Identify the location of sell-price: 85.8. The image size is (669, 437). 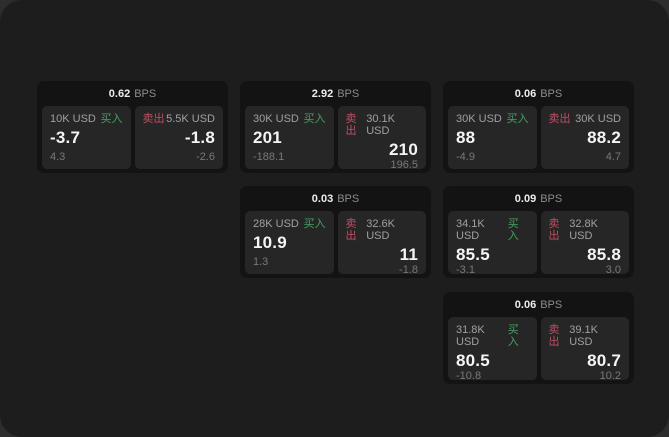
(604, 254).